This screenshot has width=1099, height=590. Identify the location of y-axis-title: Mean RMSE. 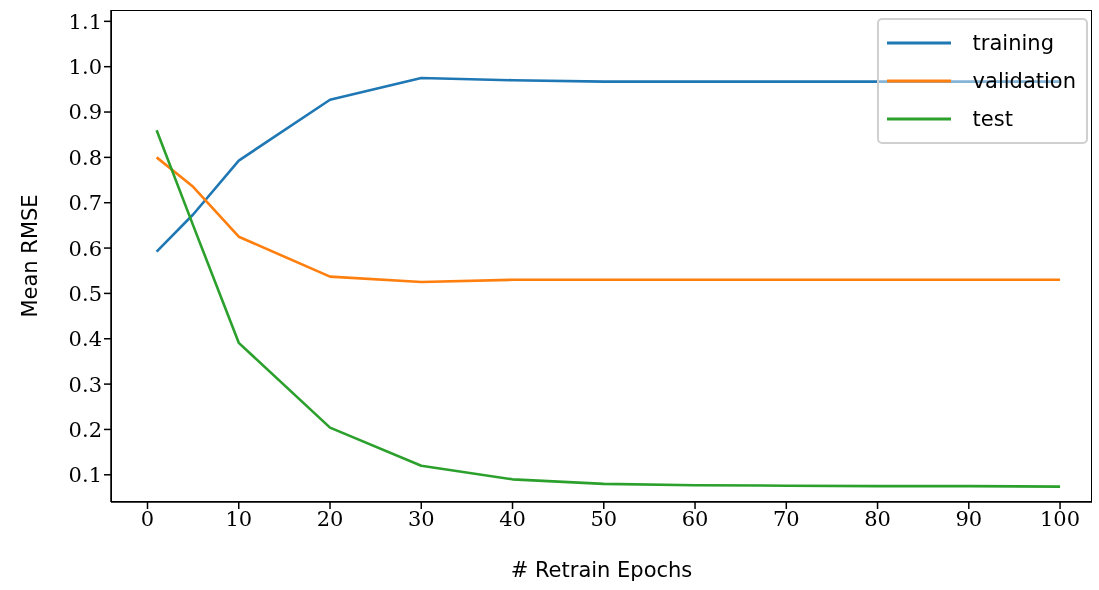
(30, 256).